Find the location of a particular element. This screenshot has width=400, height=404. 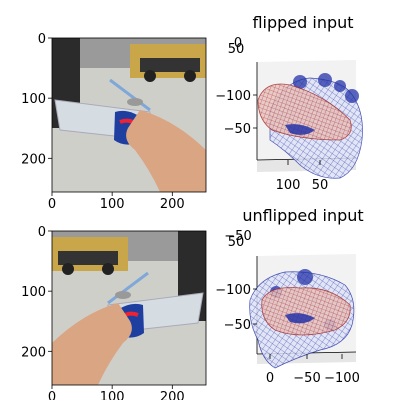

photo-unflipped is located at coordinates (129, 308).